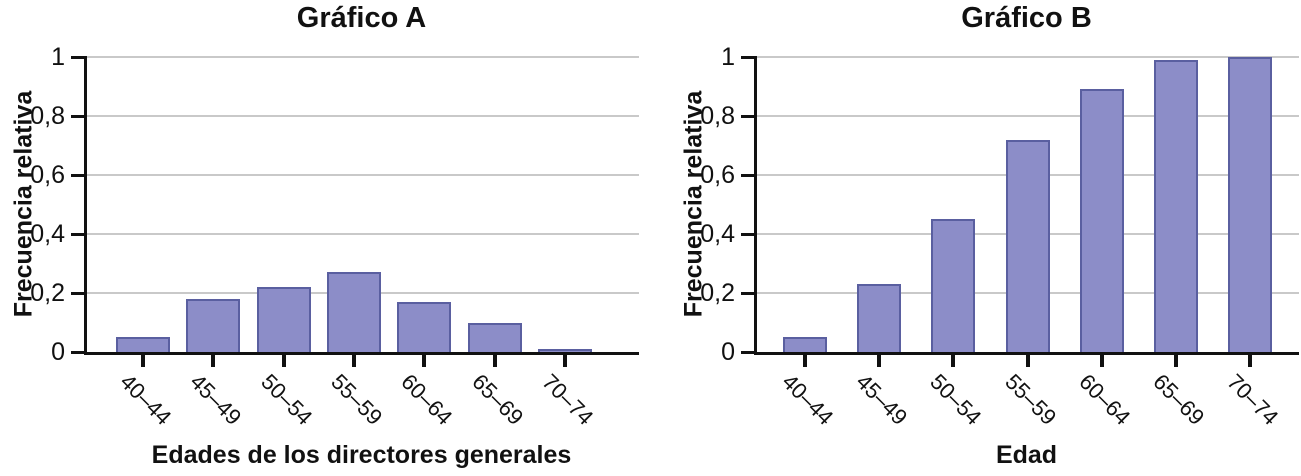  I want to click on x-tick-label: 70–74, so click(1253, 399).